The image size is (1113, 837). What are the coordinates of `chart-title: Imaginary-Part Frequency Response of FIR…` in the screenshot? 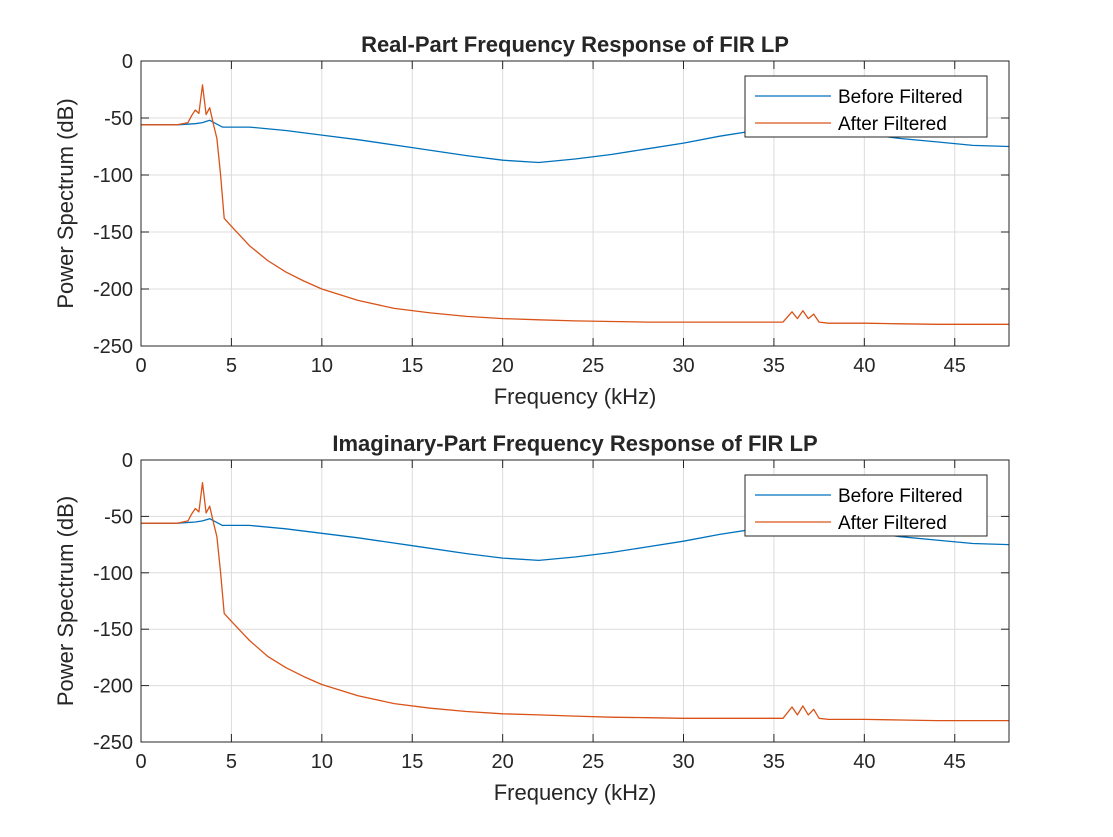 It's located at (574, 443).